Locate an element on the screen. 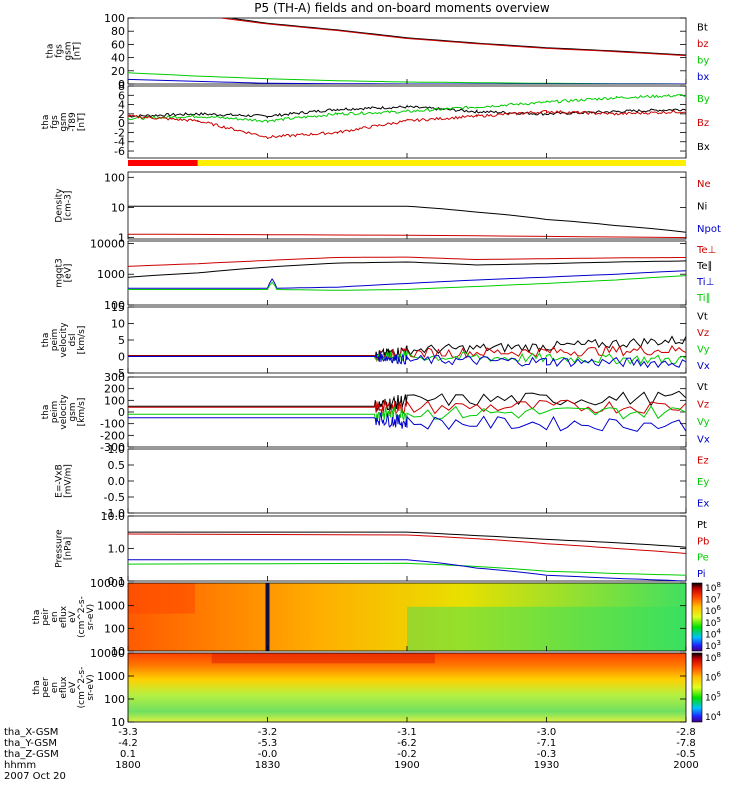 The image size is (750, 800). temp-series-Te⊥ is located at coordinates (407, 261).